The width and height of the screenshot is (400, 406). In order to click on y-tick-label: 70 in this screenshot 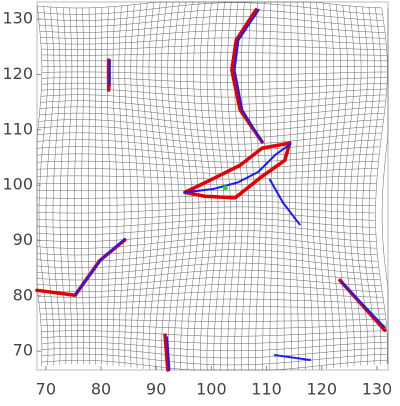, I will do `click(23, 350)`.